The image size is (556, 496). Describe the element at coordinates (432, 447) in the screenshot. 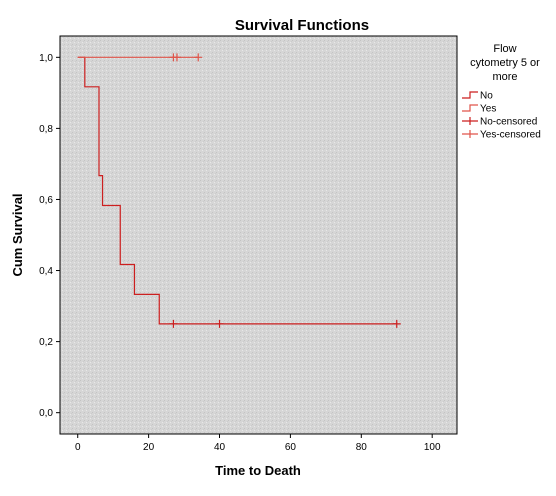

I see `x-tick-label: 100` at that location.